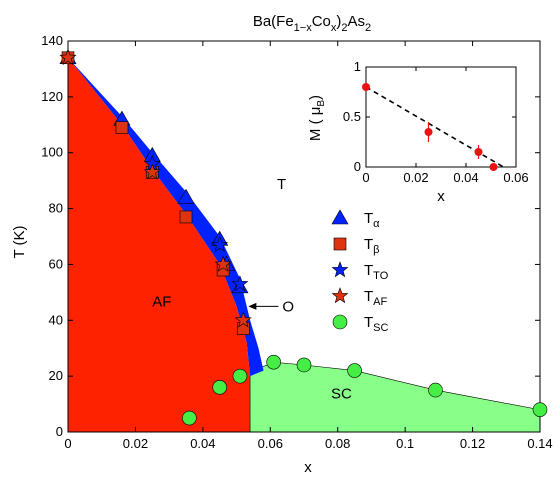 This screenshot has height=477, width=555. Describe the element at coordinates (312, 23) in the screenshot. I see `chart-title: Ba(Fe1−xCox)2As2` at that location.